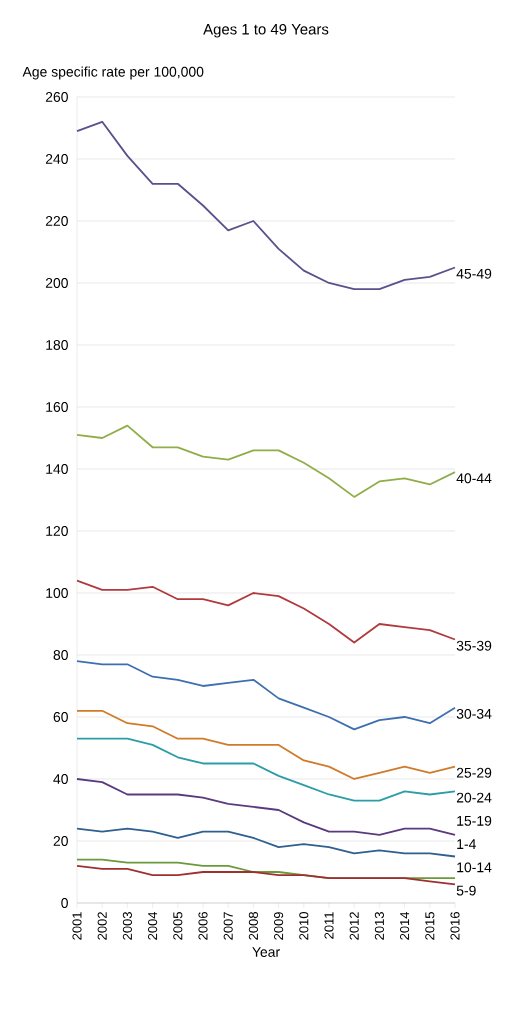  What do you see at coordinates (455, 926) in the screenshot?
I see `x-tick-label: 2016` at bounding box center [455, 926].